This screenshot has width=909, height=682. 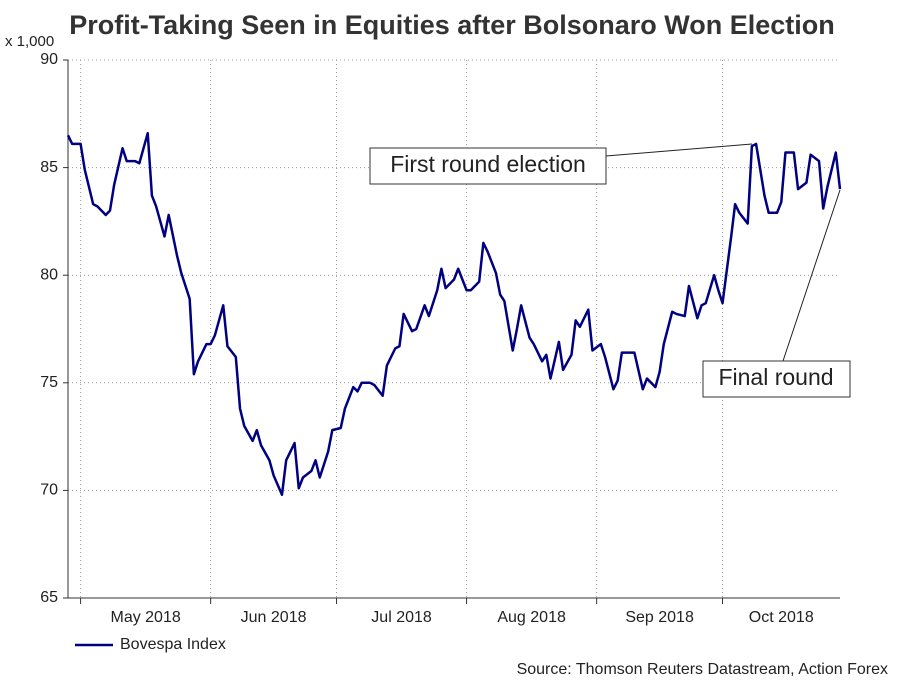 I want to click on annotation-text: First round election, so click(x=488, y=164).